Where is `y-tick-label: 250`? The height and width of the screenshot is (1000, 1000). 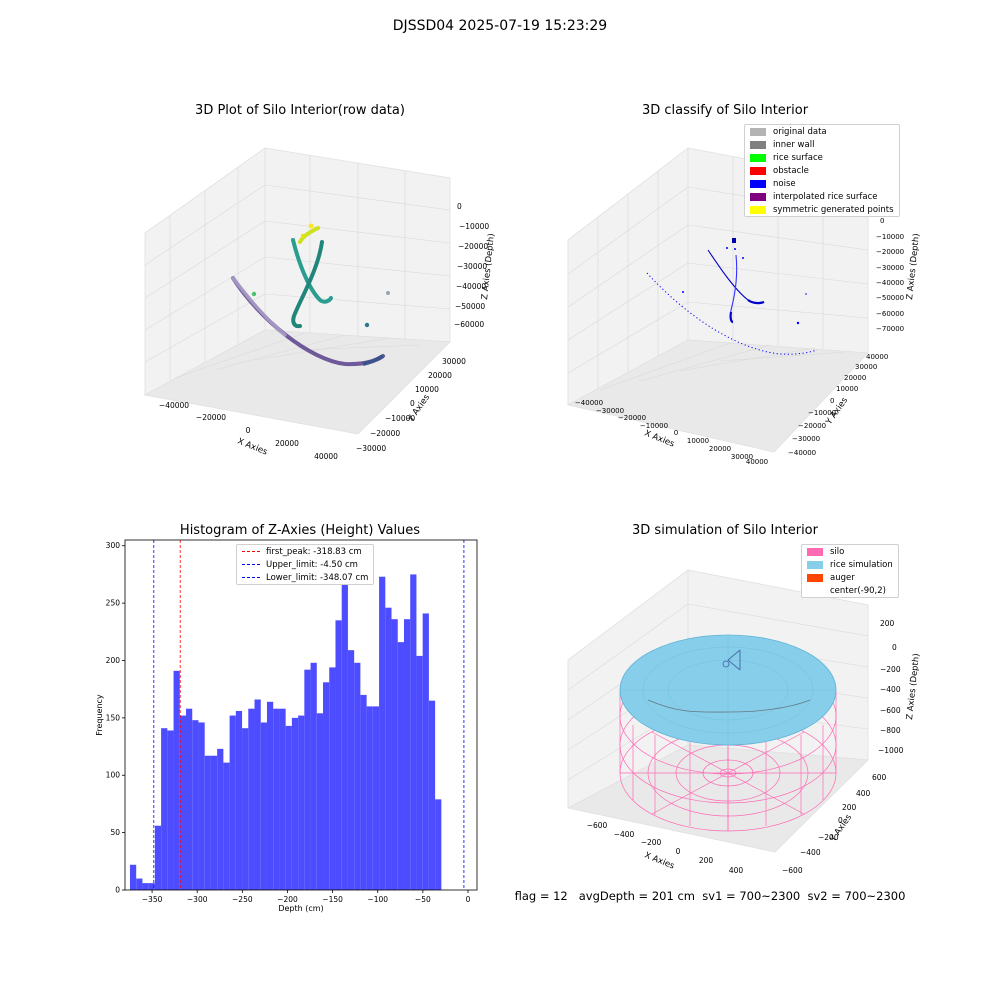 y-tick-label: 250 is located at coordinates (113, 603).